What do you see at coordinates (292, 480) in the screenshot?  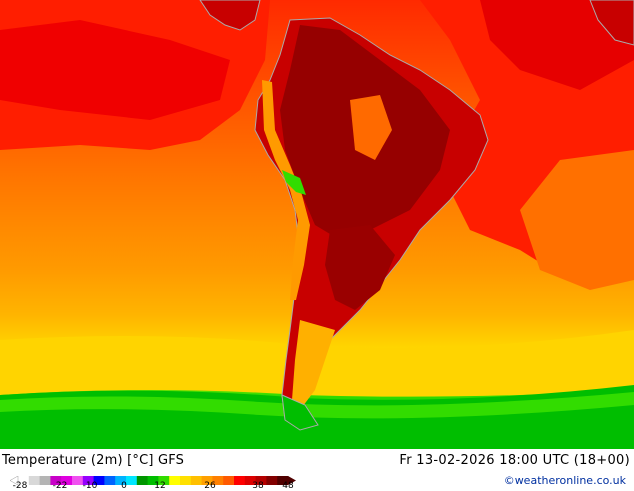 I see `scale-max-arrow` at bounding box center [292, 480].